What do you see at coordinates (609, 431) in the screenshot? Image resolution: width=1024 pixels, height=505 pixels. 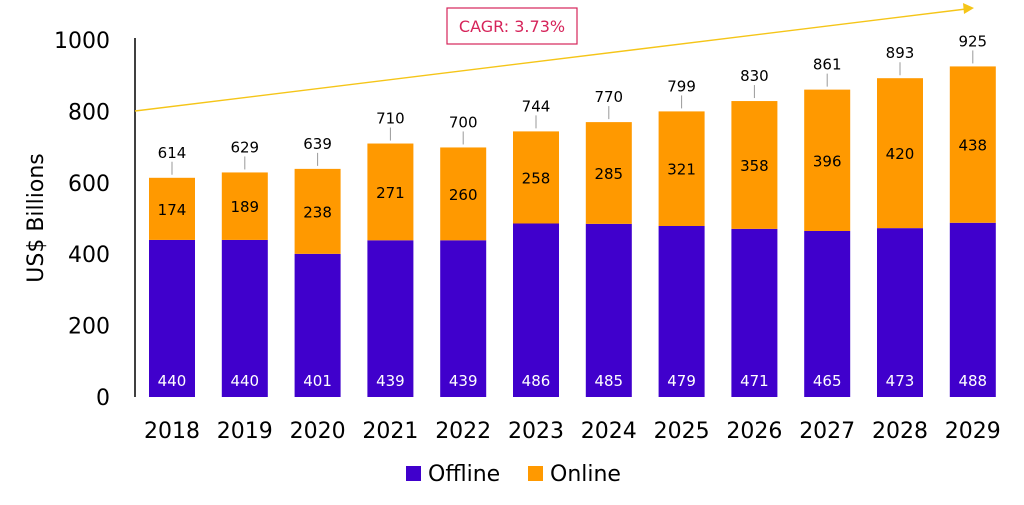 I see `x-tick-label: 2024` at bounding box center [609, 431].